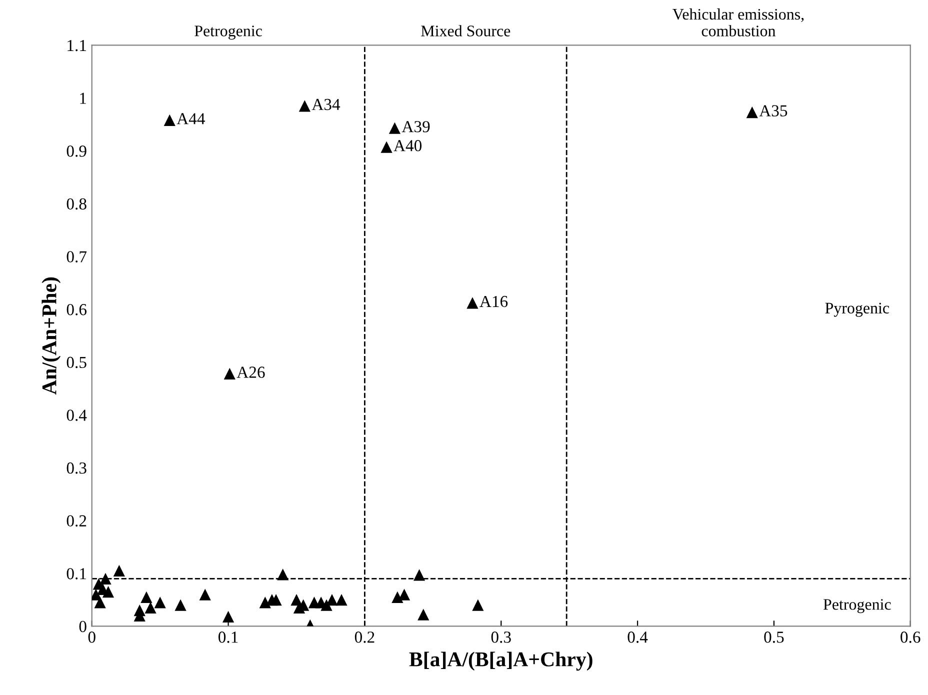  Describe the element at coordinates (77, 46) in the screenshot. I see `y-tick-label: 1.1` at that location.